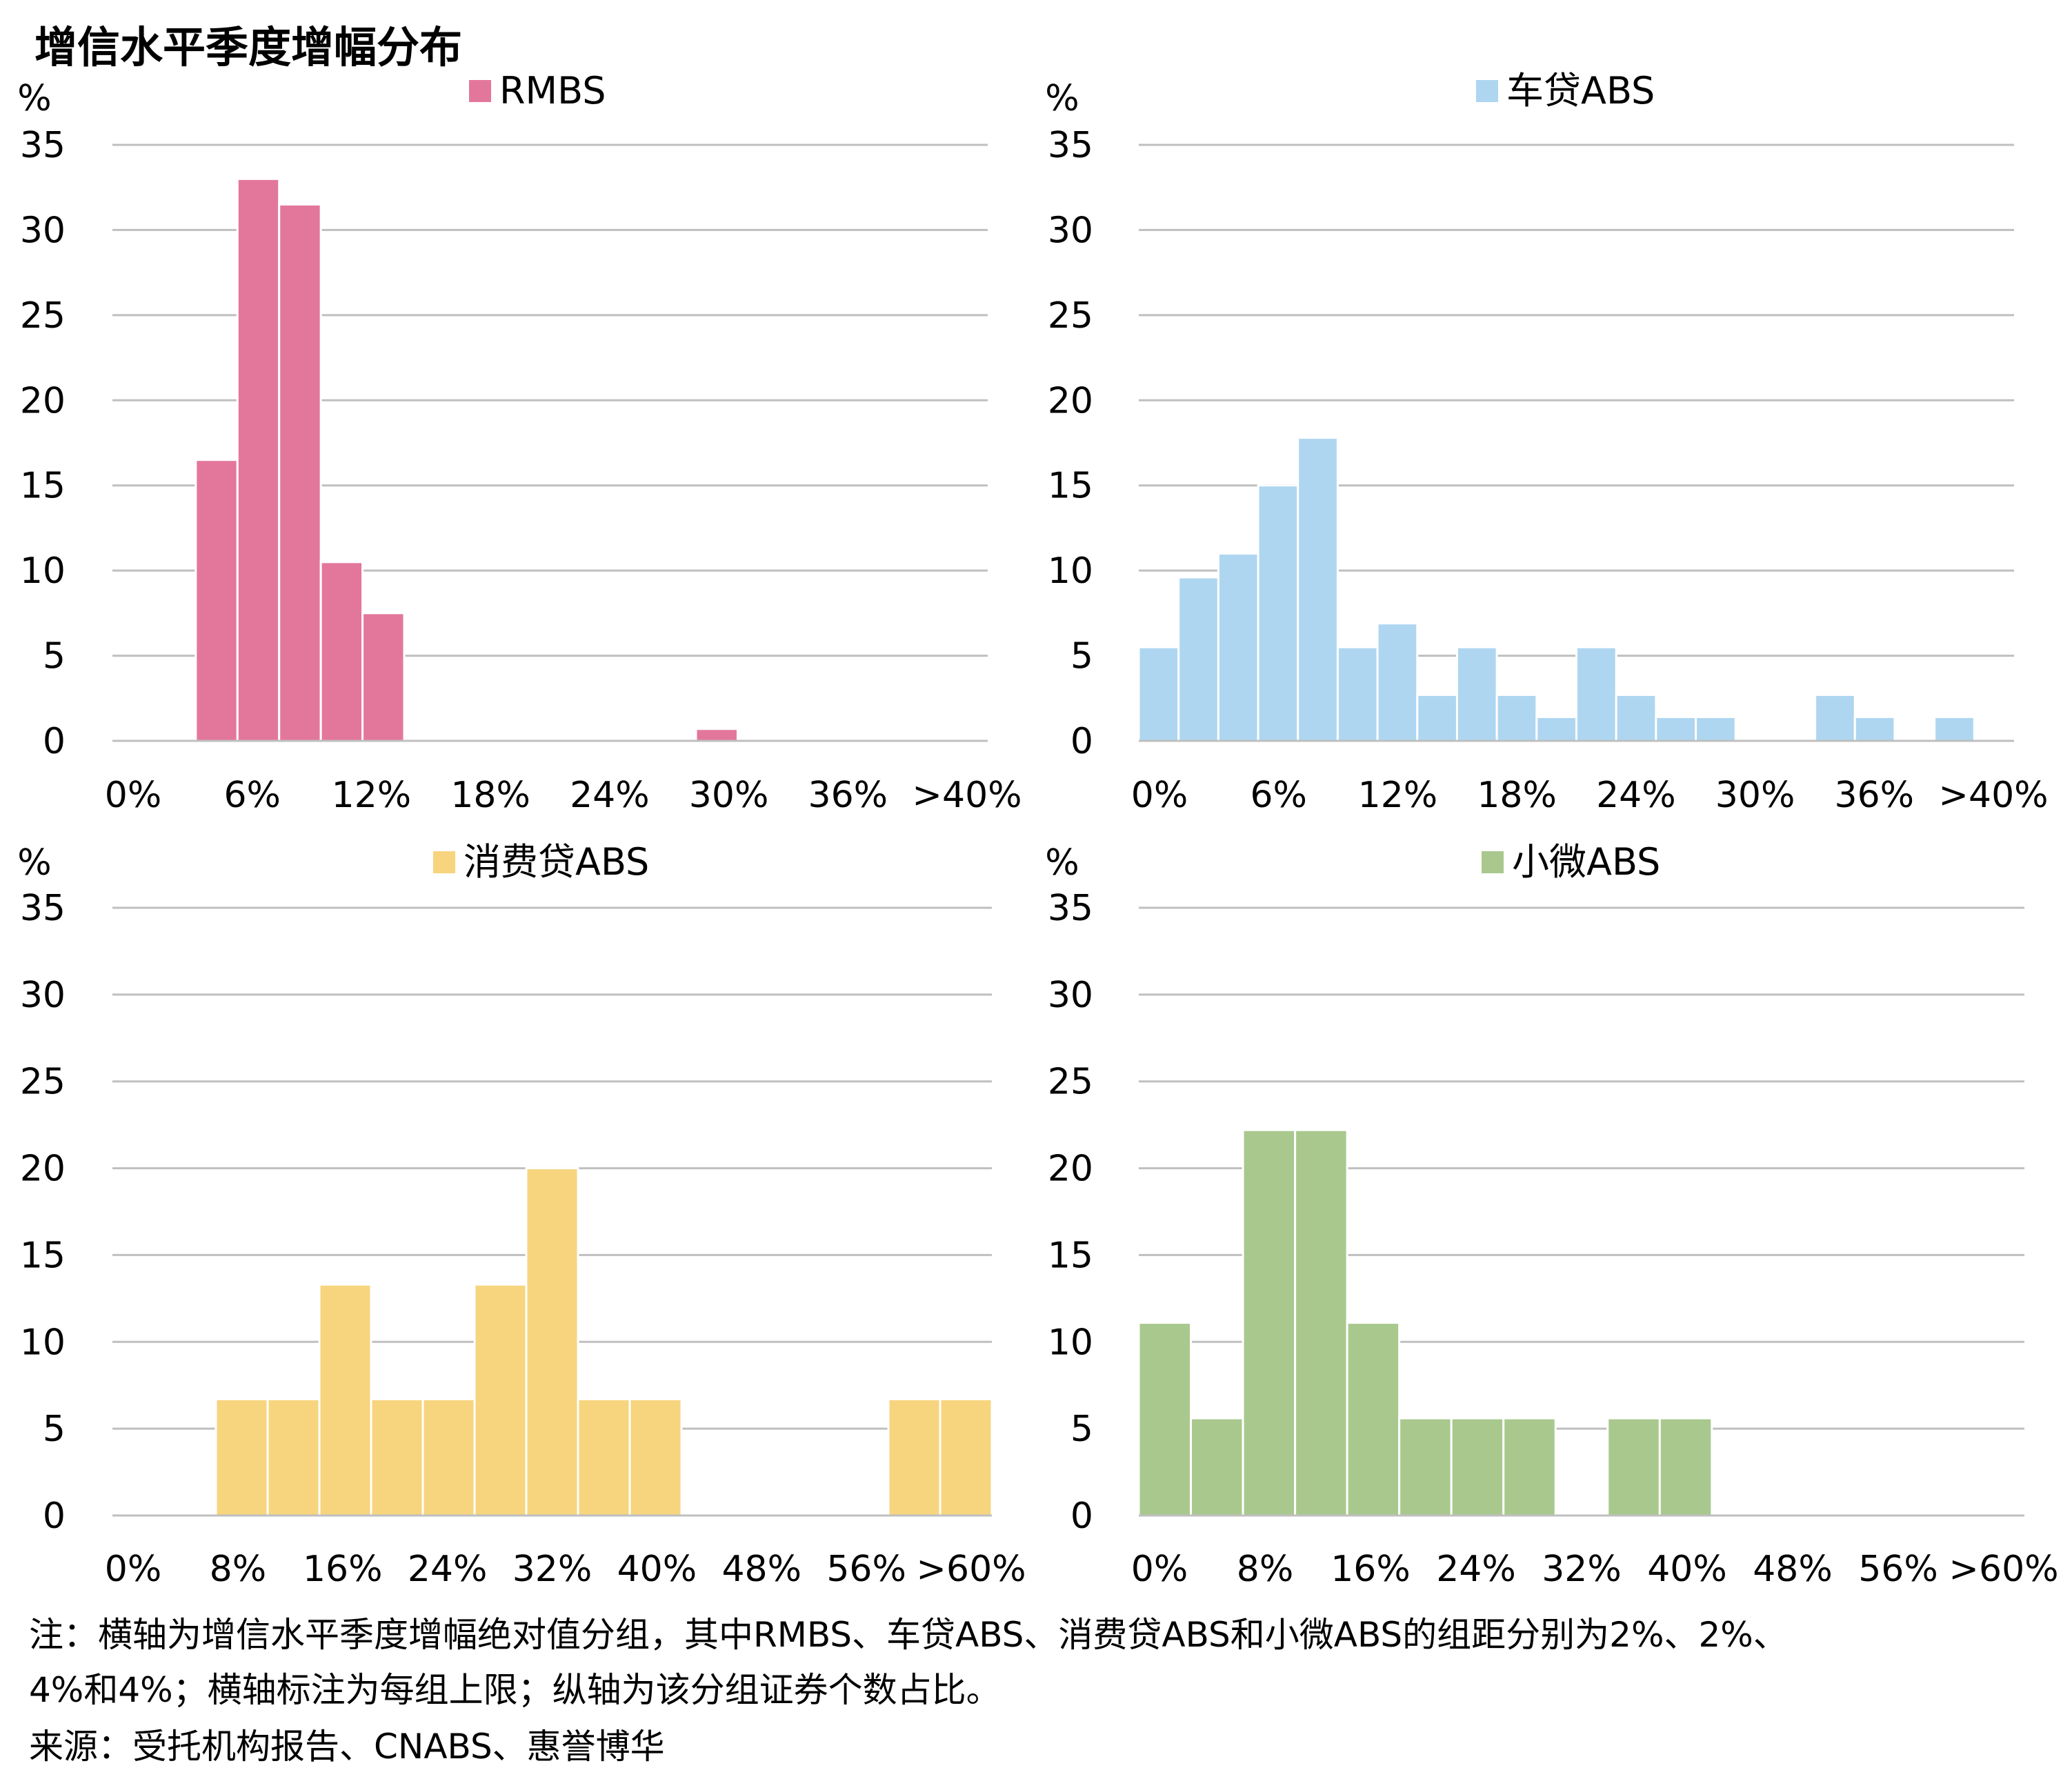 This screenshot has height=1779, width=2072. Describe the element at coordinates (553, 90) in the screenshot. I see `legend-label: RMBS` at that location.